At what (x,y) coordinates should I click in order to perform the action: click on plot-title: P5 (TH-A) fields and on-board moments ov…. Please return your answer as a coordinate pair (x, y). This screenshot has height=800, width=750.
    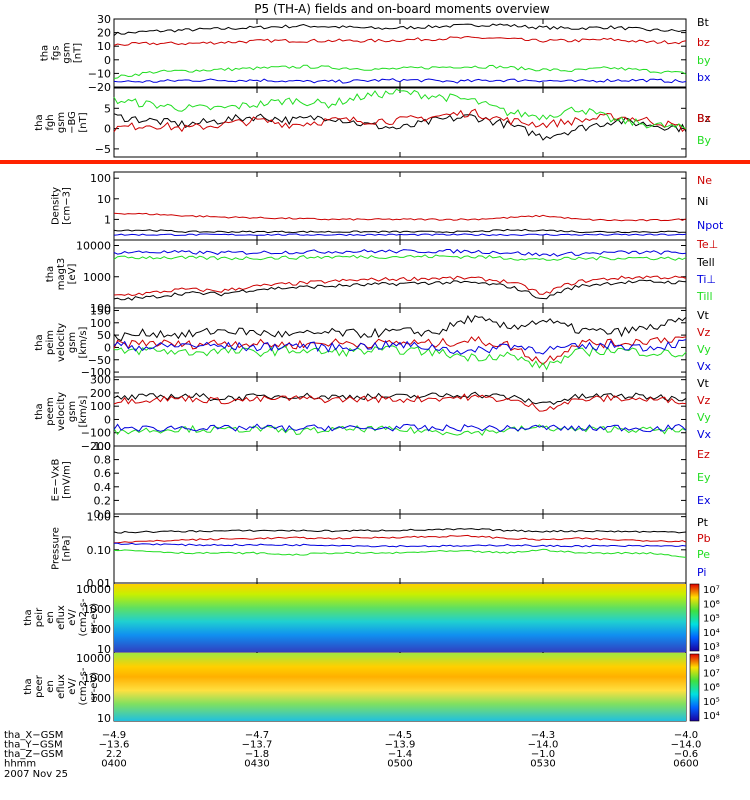
    Looking at the image, I should click on (402, 9).